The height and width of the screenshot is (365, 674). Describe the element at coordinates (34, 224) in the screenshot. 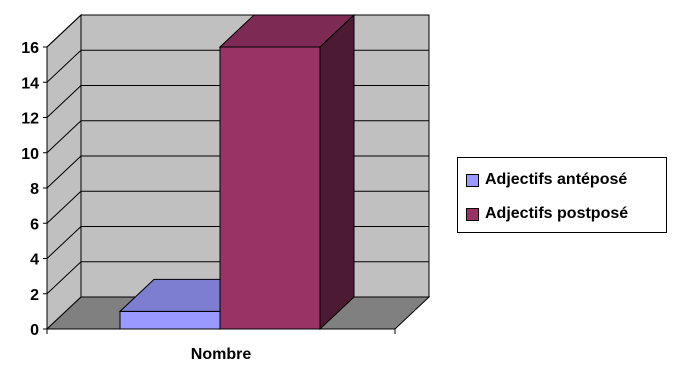

I see `y-tick-label: 6` at that location.